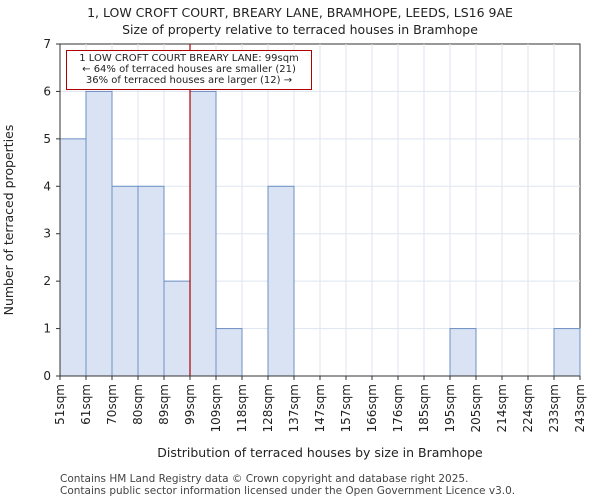  Describe the element at coordinates (346, 408) in the screenshot. I see `x-tick-label: 157sqm` at that location.